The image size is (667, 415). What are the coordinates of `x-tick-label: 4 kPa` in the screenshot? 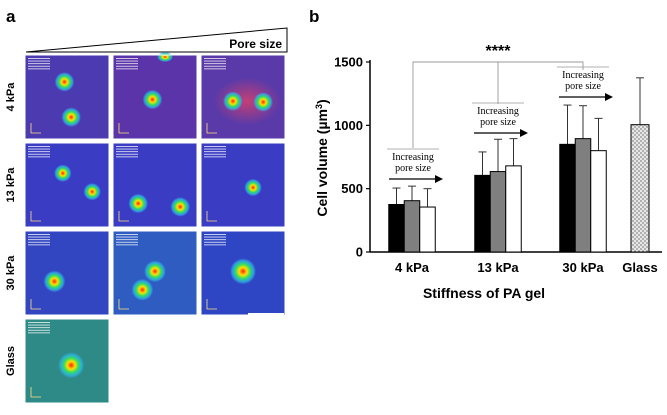 It's located at (412, 267).